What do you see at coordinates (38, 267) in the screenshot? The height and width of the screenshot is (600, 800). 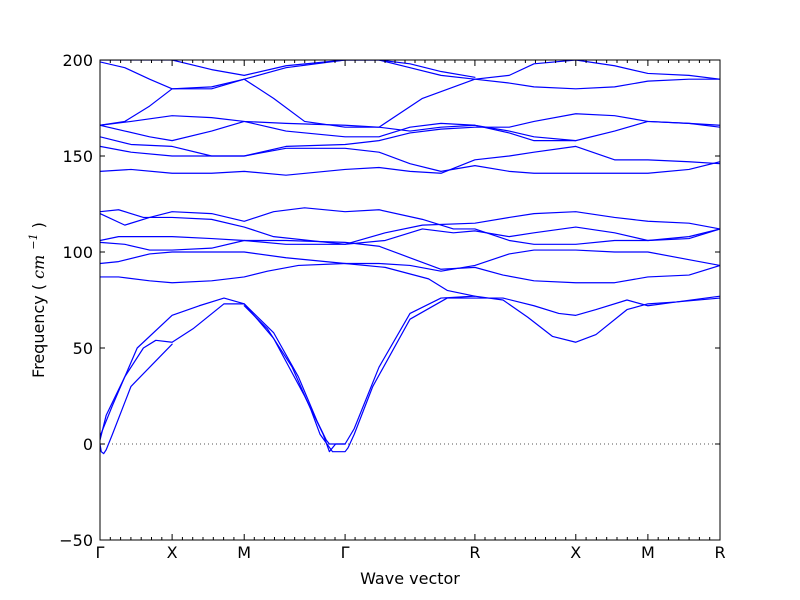 I see `y-axis-label-unit: cm` at bounding box center [38, 267].